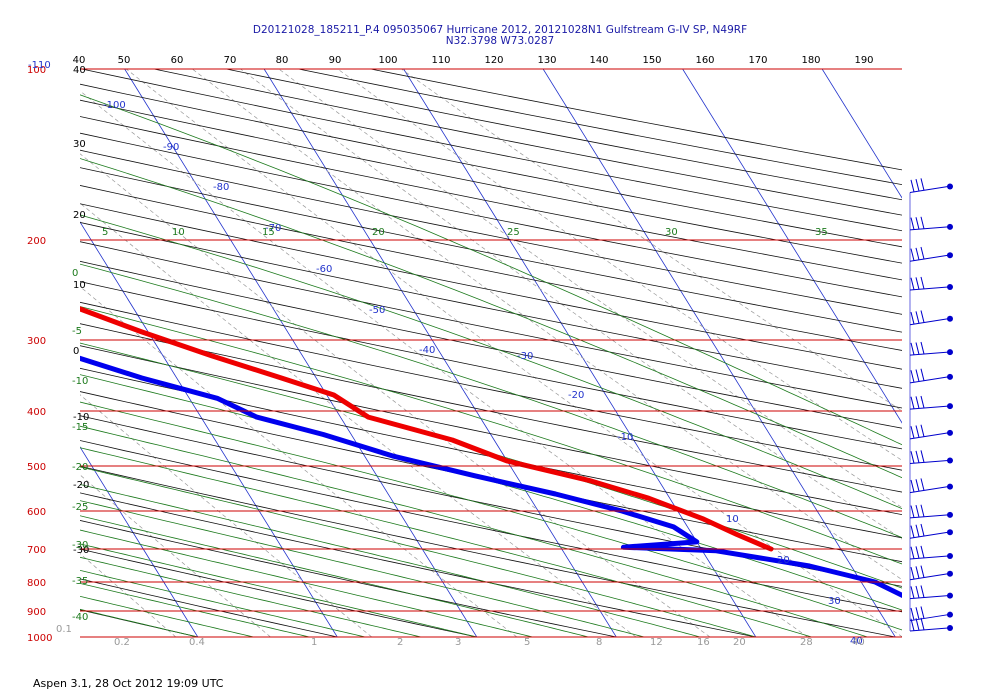 This screenshot has height=700, width=1000. Describe the element at coordinates (36, 512) in the screenshot. I see `pressure-tick-label: 600` at that location.